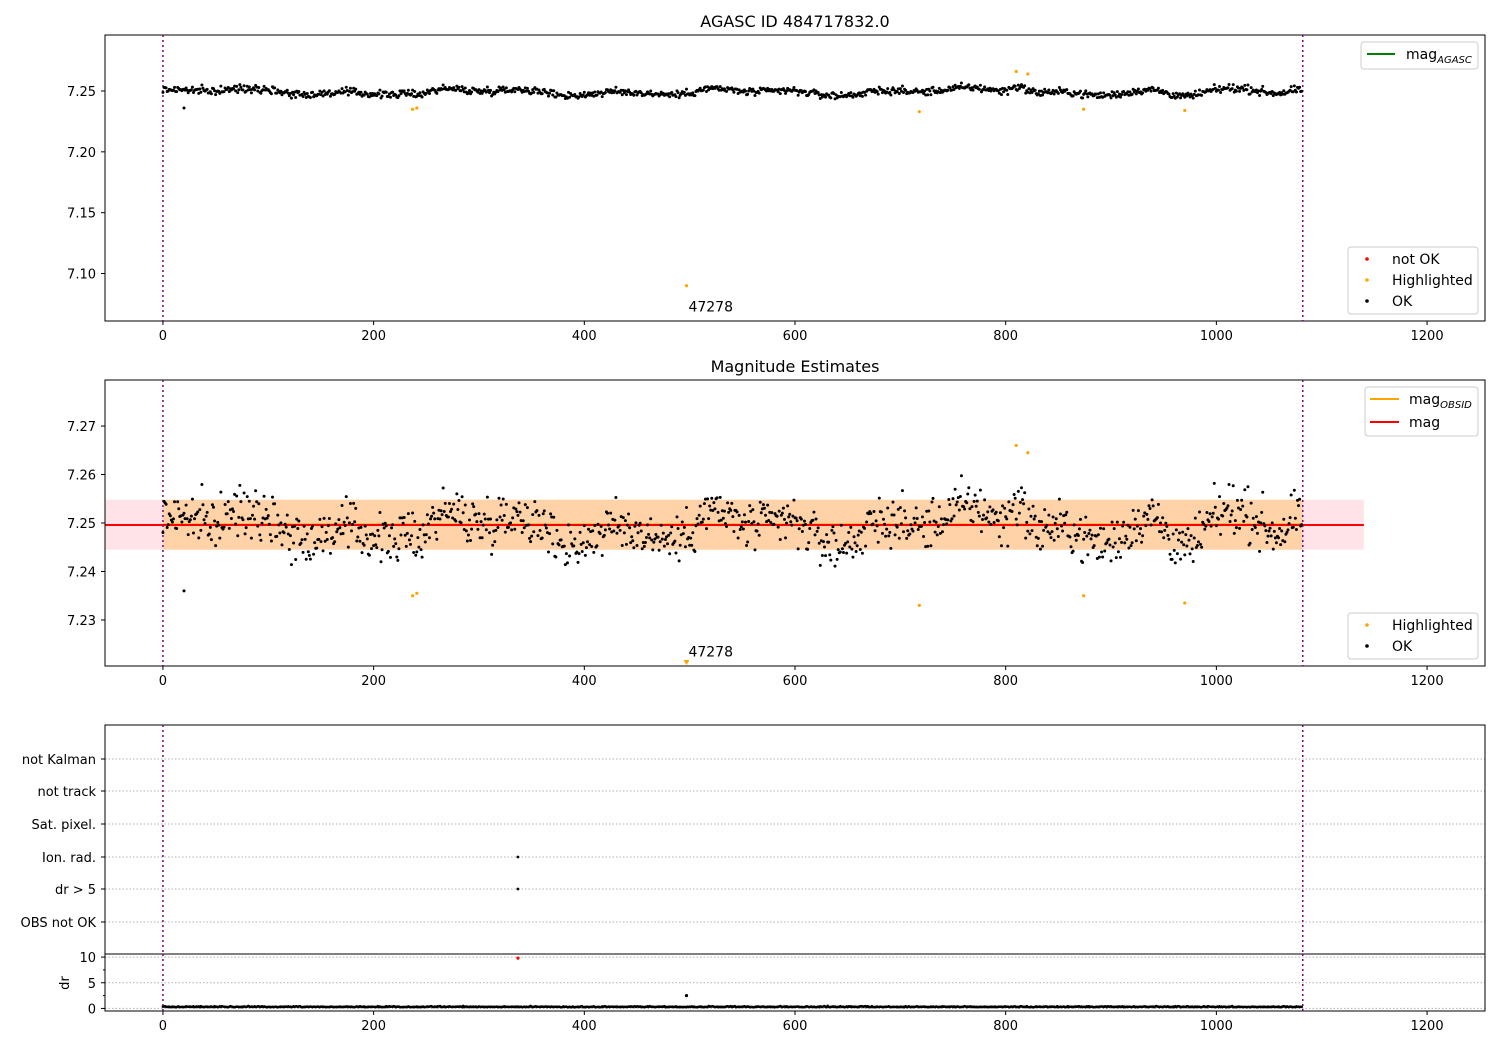  Describe the element at coordinates (795, 681) in the screenshot. I see `x-tick-label: 600` at that location.